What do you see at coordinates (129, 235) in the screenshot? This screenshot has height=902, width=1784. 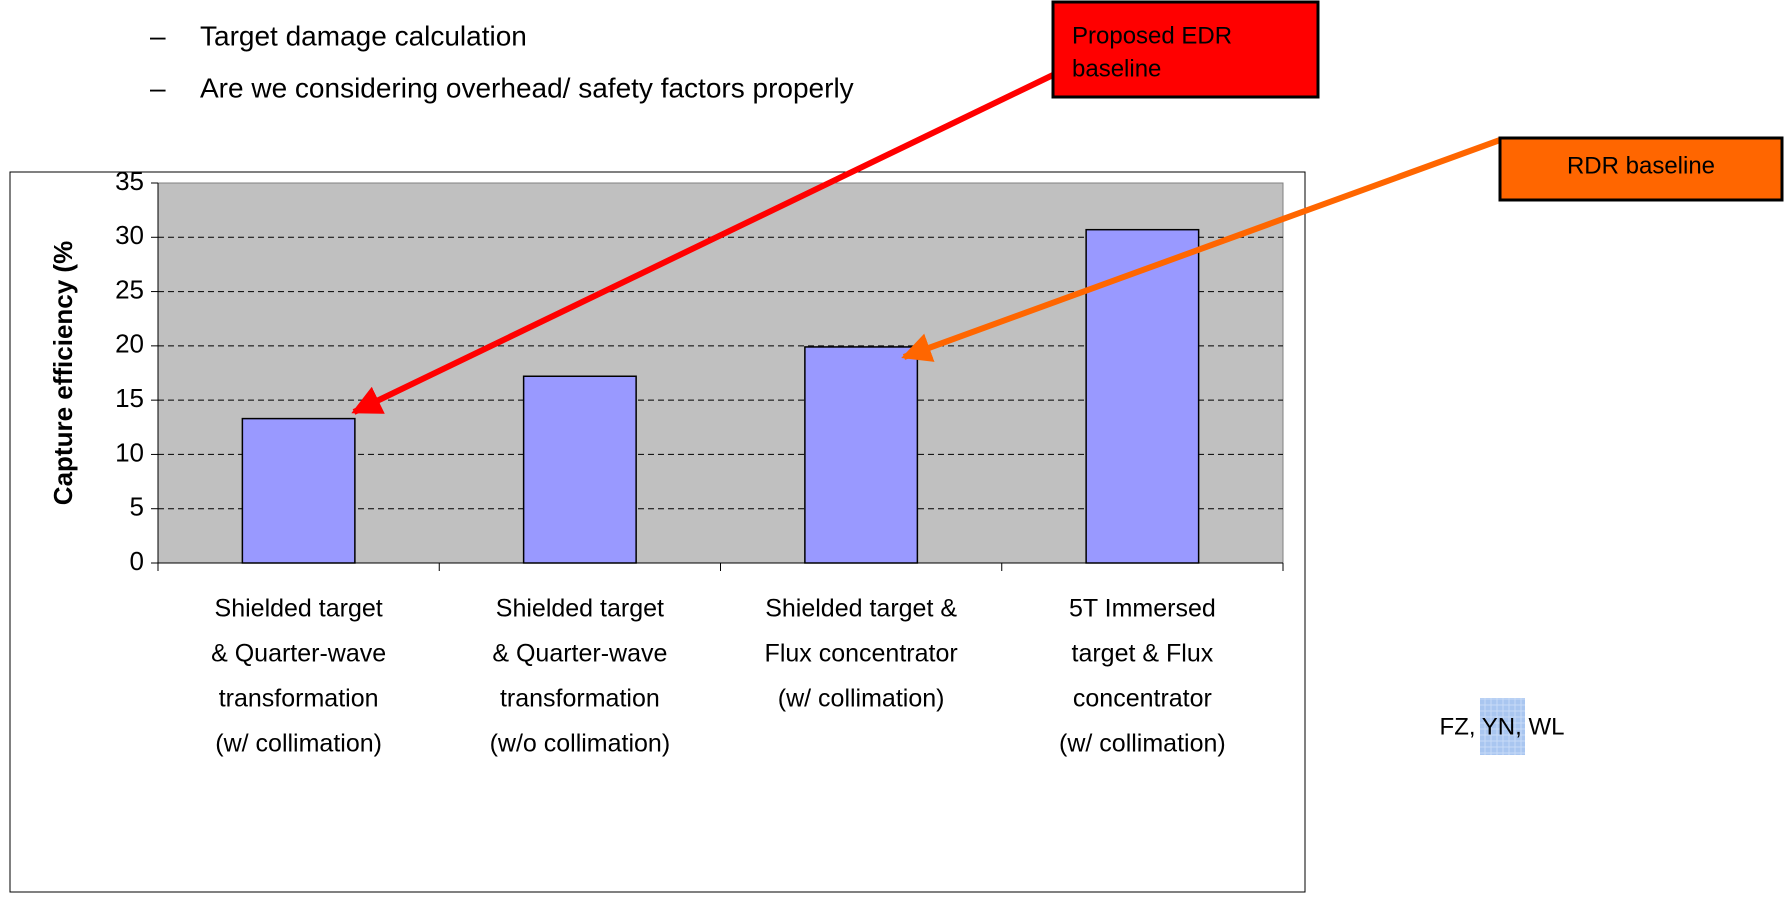 I see `y-tick-label: 30` at bounding box center [129, 235].